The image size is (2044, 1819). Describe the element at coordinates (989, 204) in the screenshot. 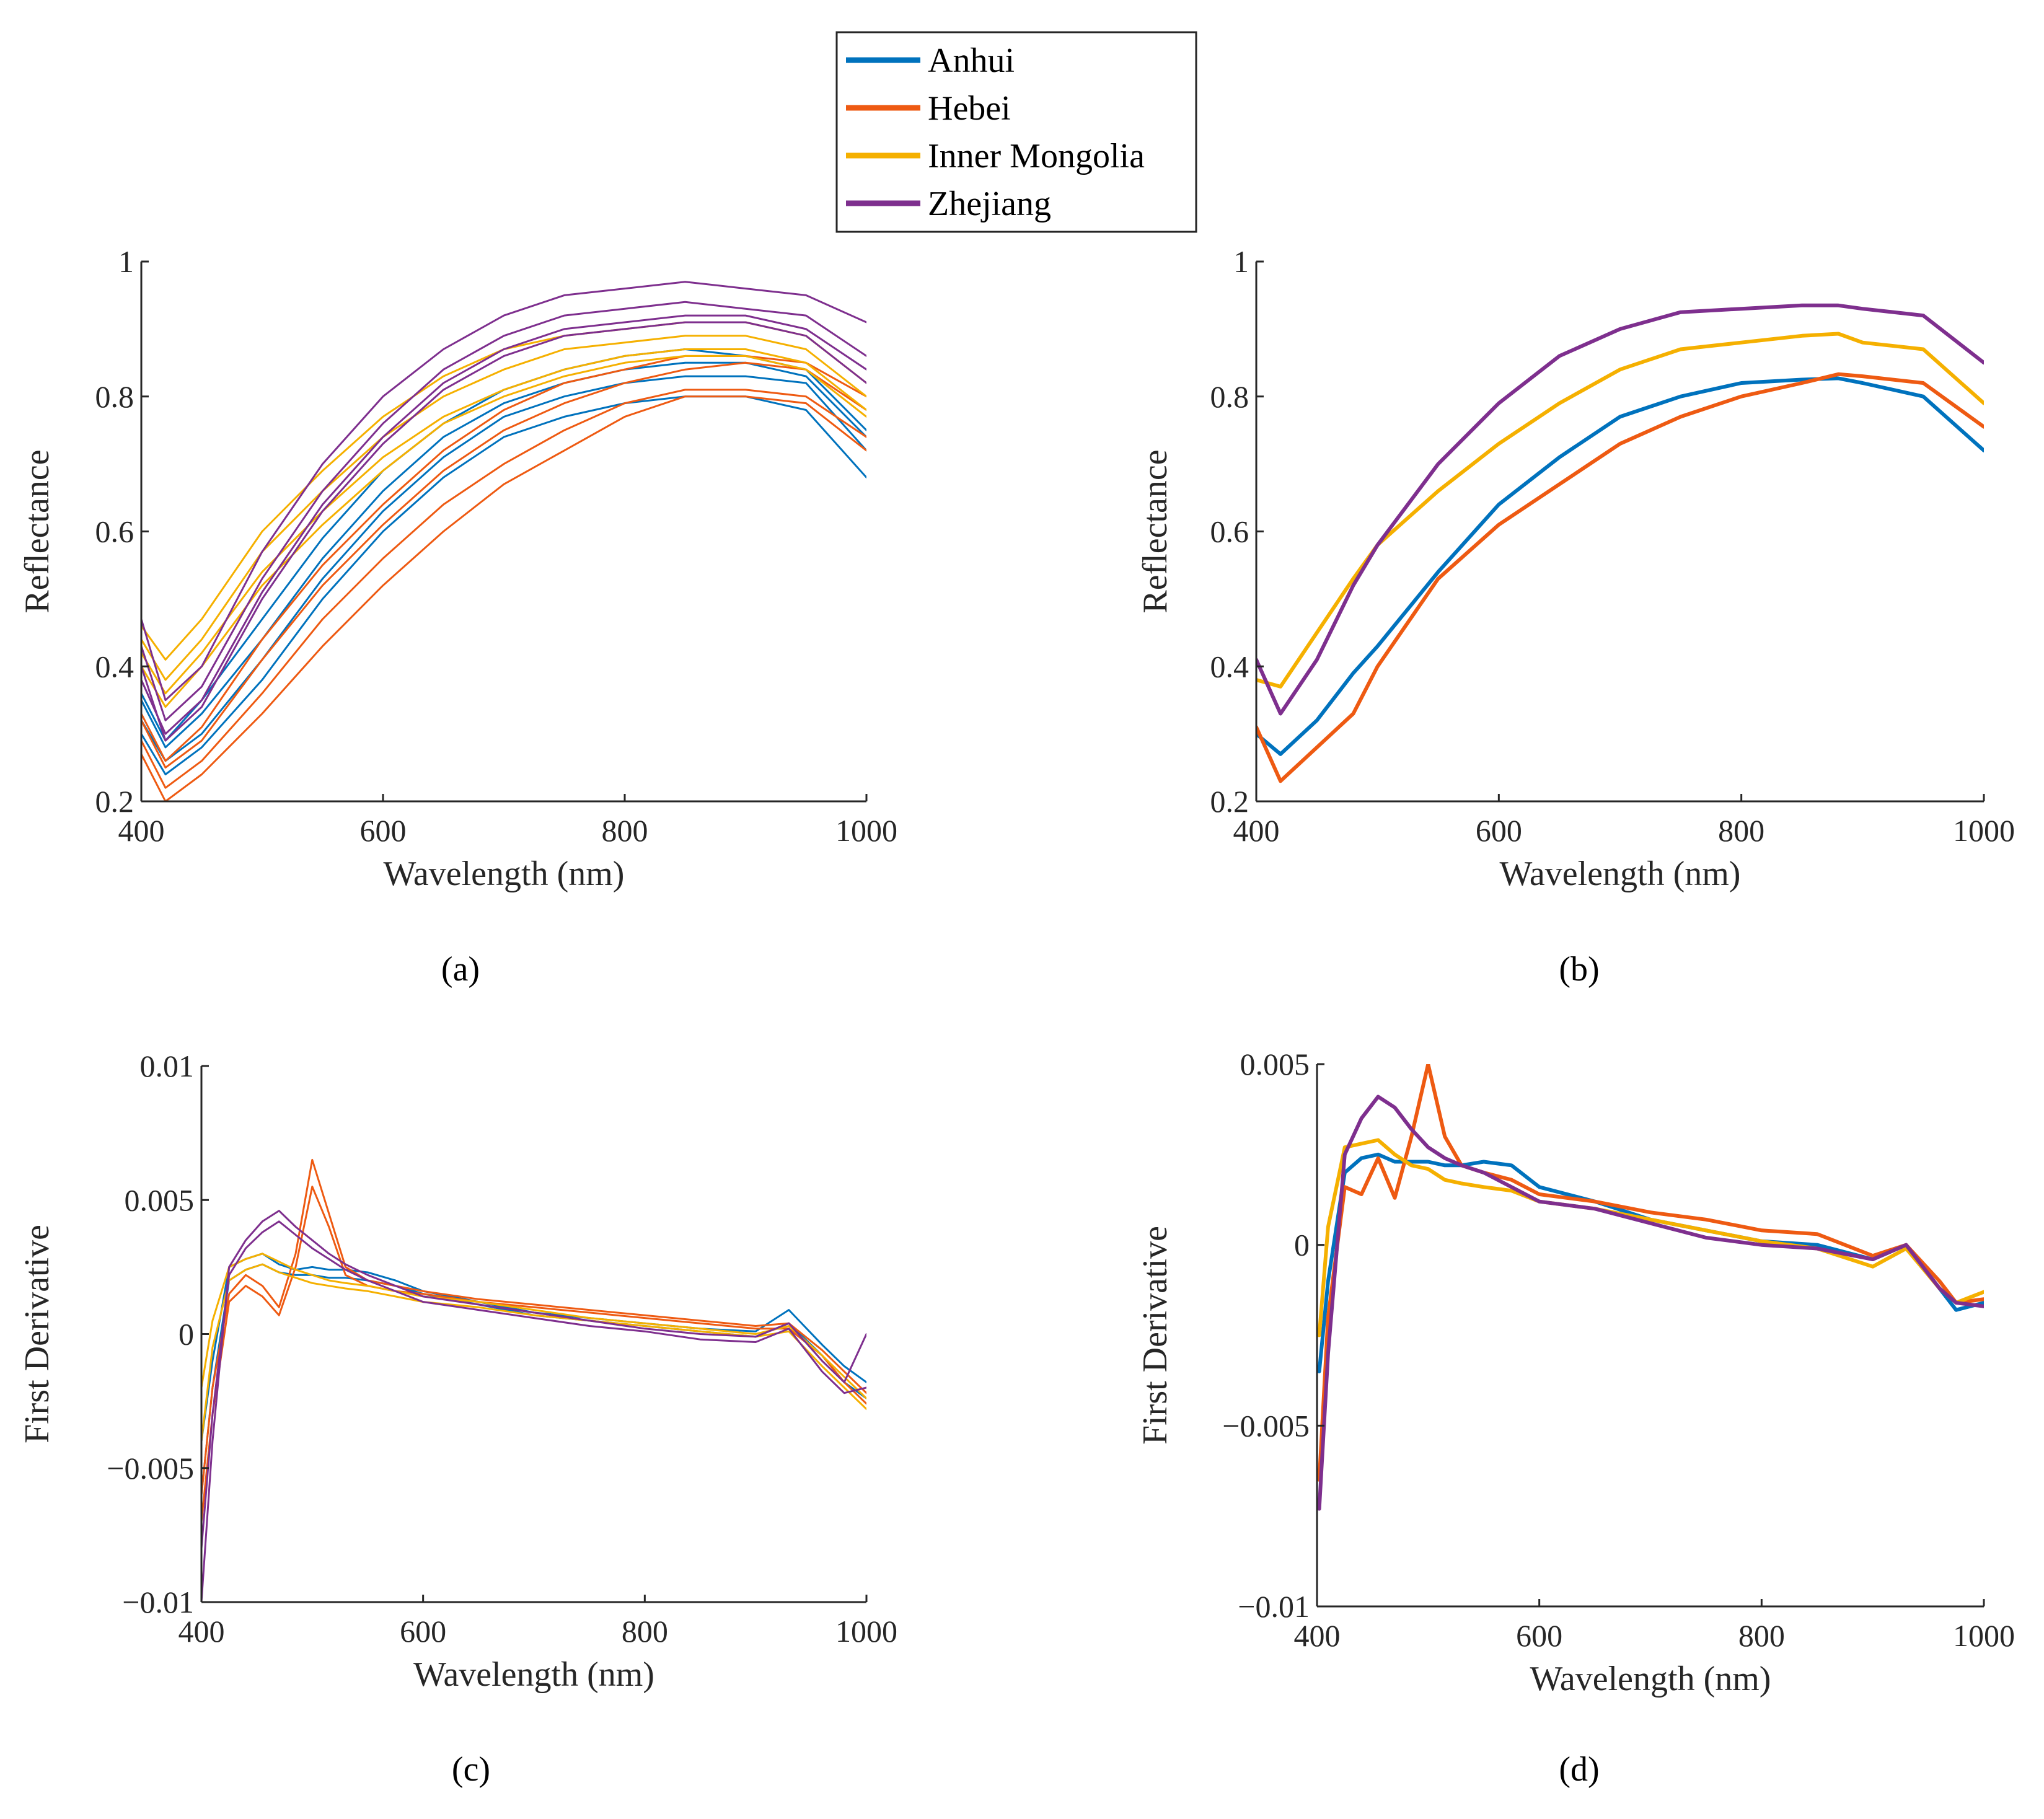

I see `legend-label: Zhejiang` at that location.